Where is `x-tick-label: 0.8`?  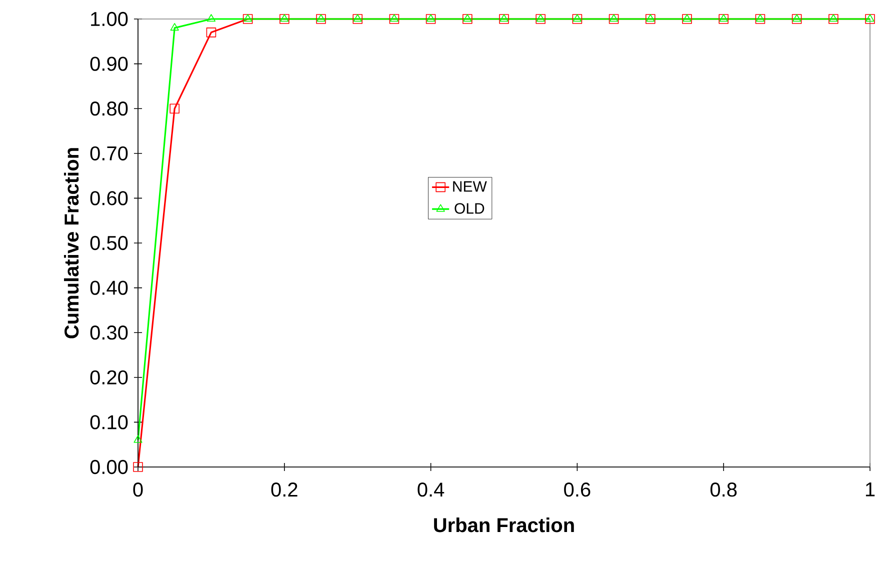 x-tick-label: 0.8 is located at coordinates (723, 489).